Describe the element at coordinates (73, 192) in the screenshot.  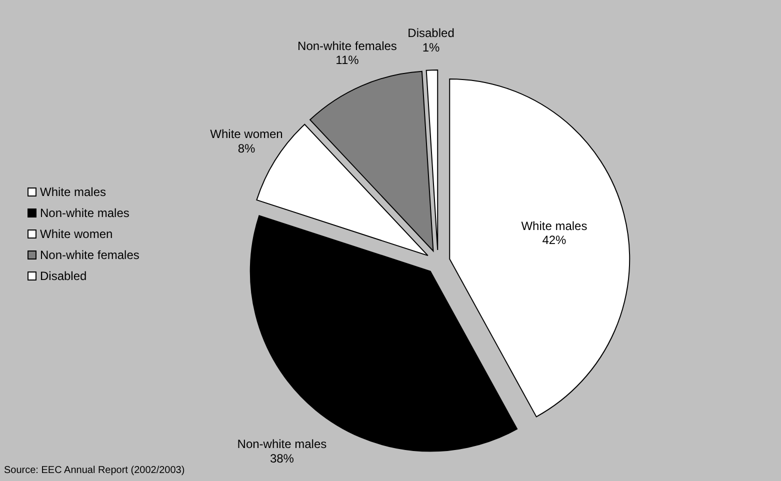
I see `legend-label: White males` at that location.